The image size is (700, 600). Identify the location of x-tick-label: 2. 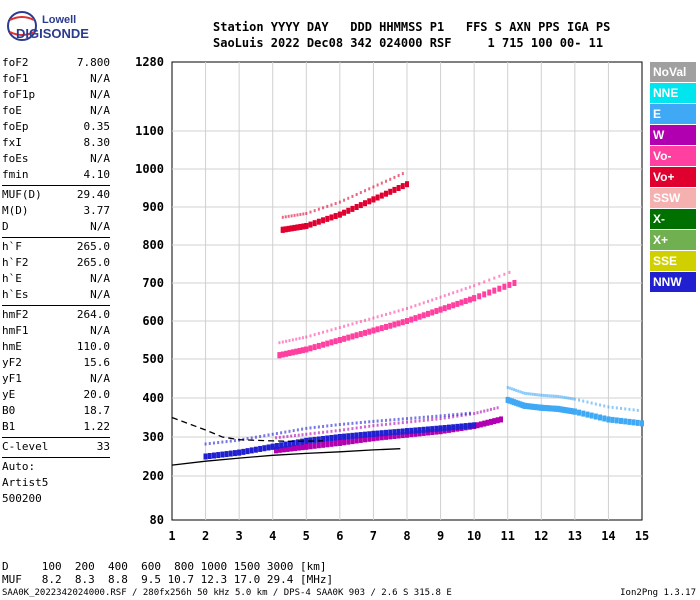
(205, 536).